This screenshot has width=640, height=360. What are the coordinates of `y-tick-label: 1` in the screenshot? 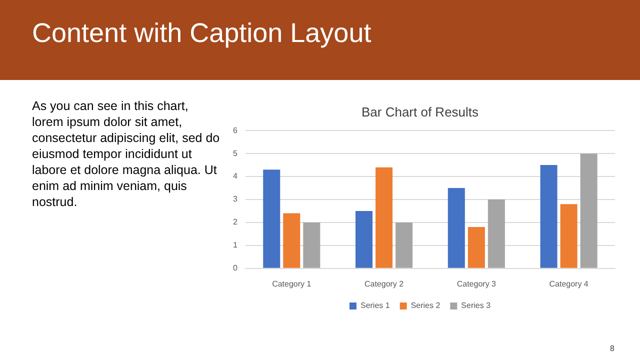 It's located at (235, 245).